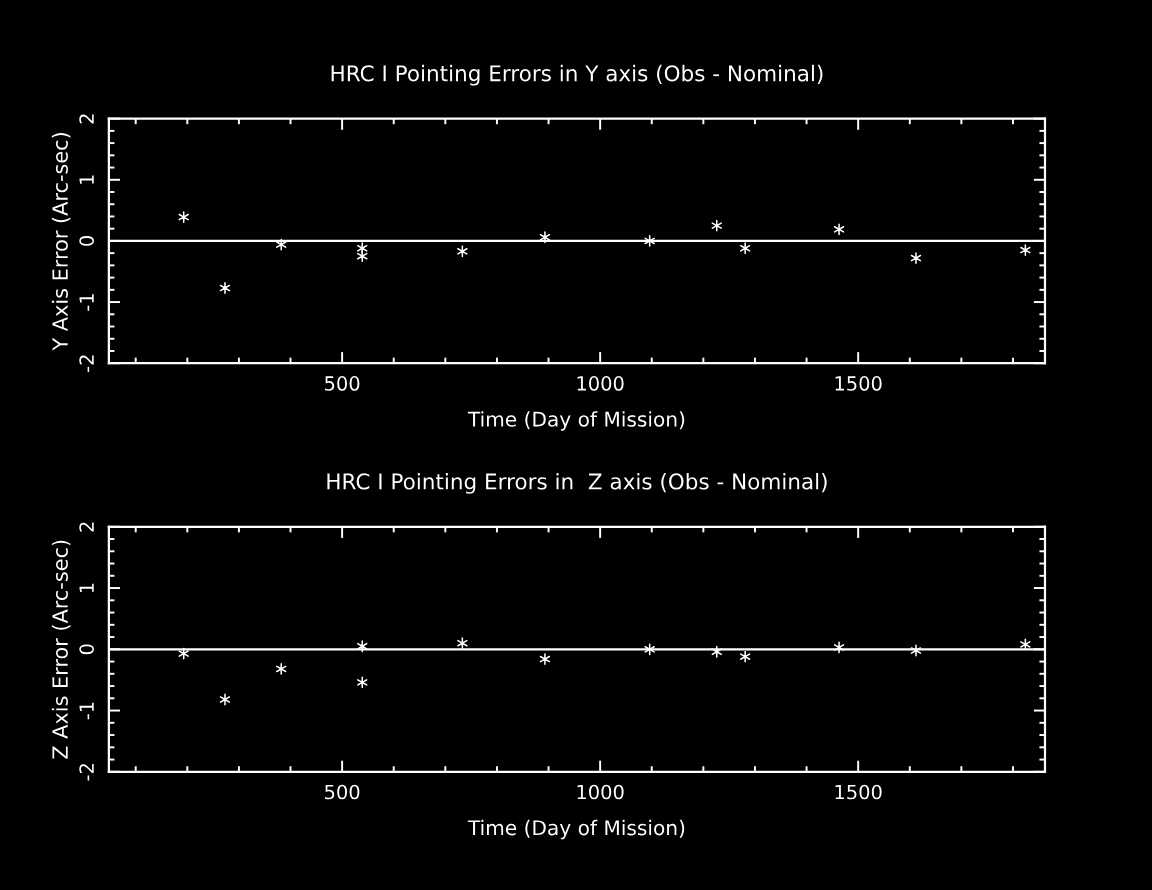  Describe the element at coordinates (577, 75) in the screenshot. I see `chart-title: HRC I Pointing Errors in Y axis (Obs - Nominal)` at that location.